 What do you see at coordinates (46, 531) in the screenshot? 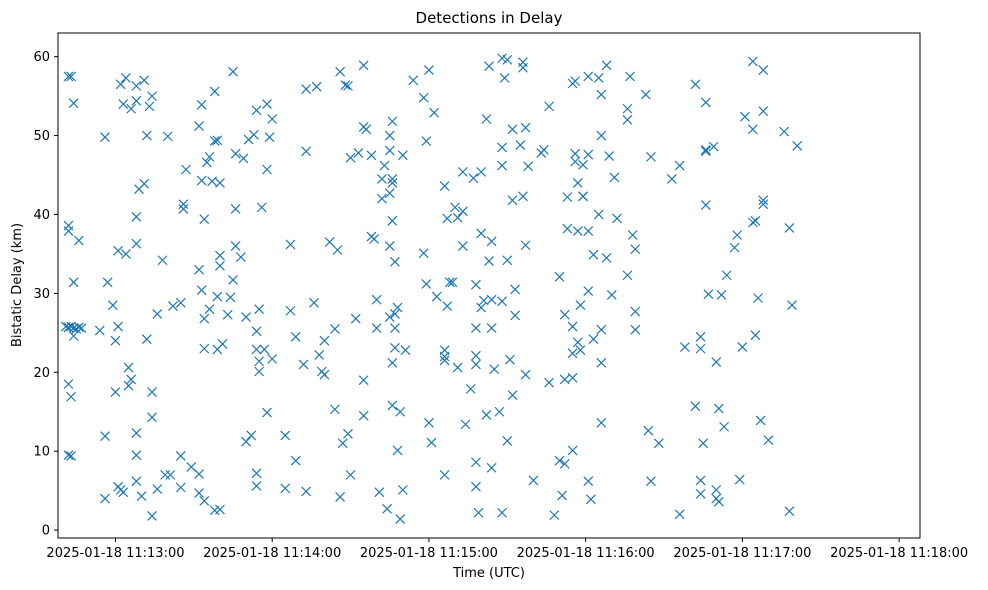
I see `y-tick-label: 0` at bounding box center [46, 531].